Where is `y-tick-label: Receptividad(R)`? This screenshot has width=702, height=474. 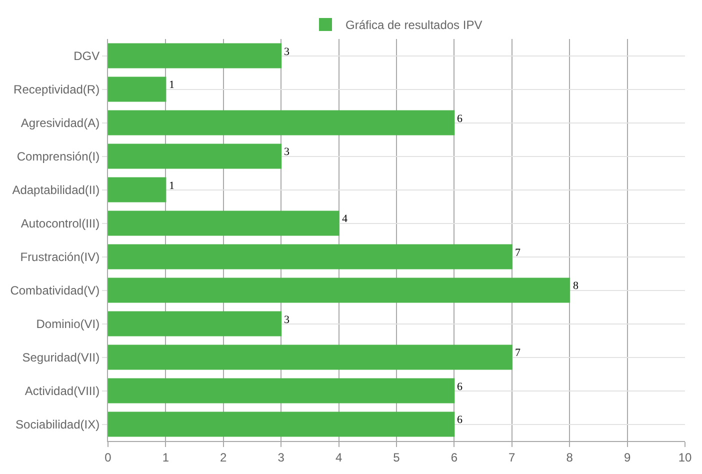 y-tick-label: Receptividad(R) is located at coordinates (57, 89).